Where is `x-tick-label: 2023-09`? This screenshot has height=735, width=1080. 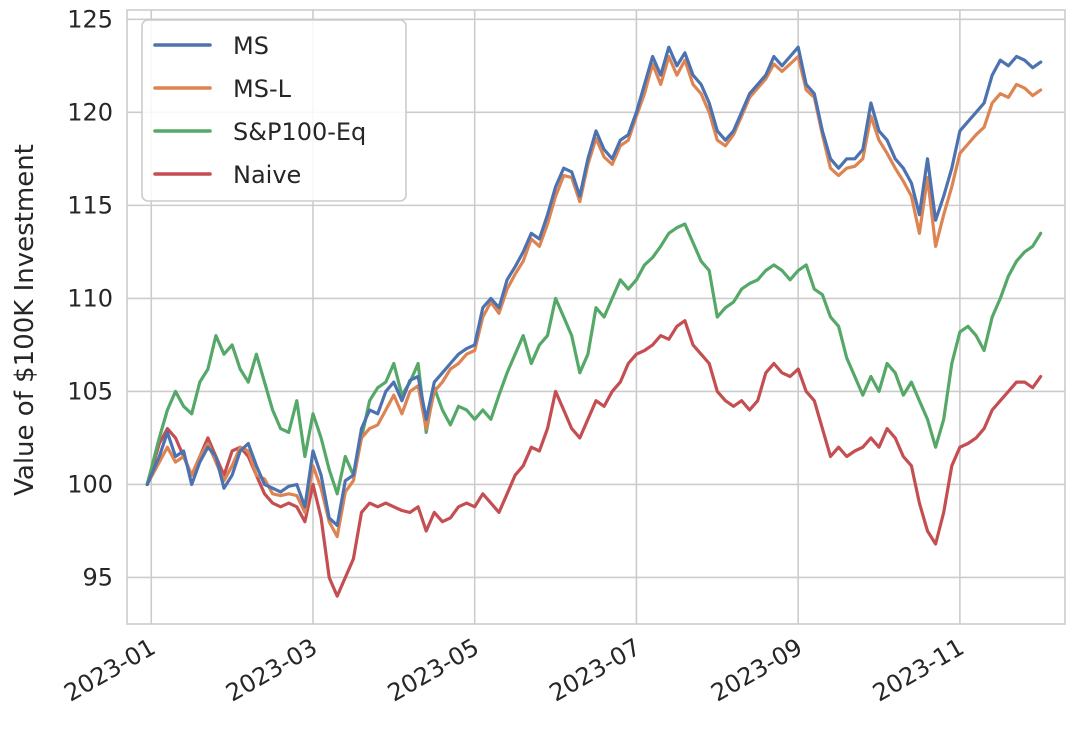 x-tick-label: 2023-09 is located at coordinates (756, 670).